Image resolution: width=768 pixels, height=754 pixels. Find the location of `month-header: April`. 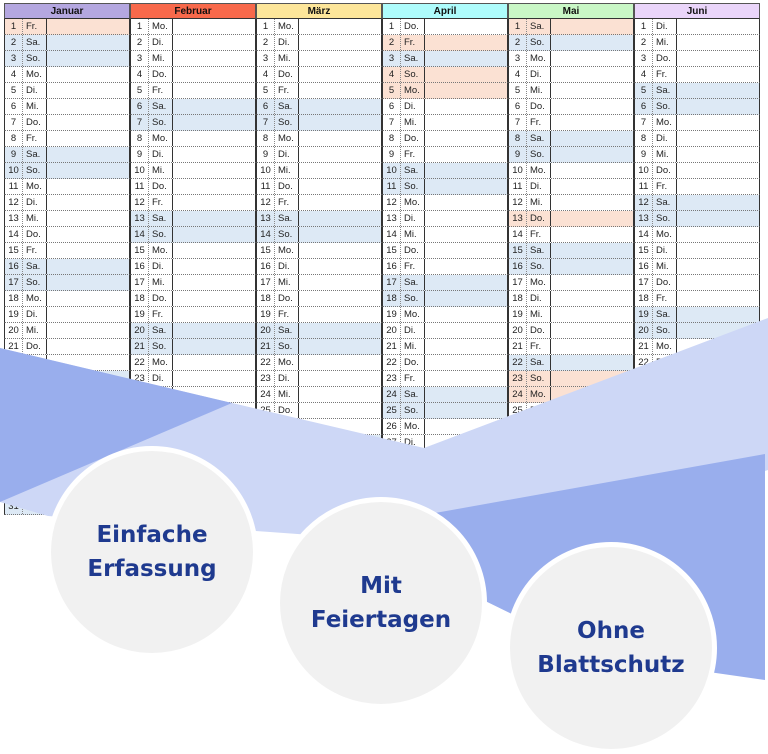

month-header: April is located at coordinates (445, 11).